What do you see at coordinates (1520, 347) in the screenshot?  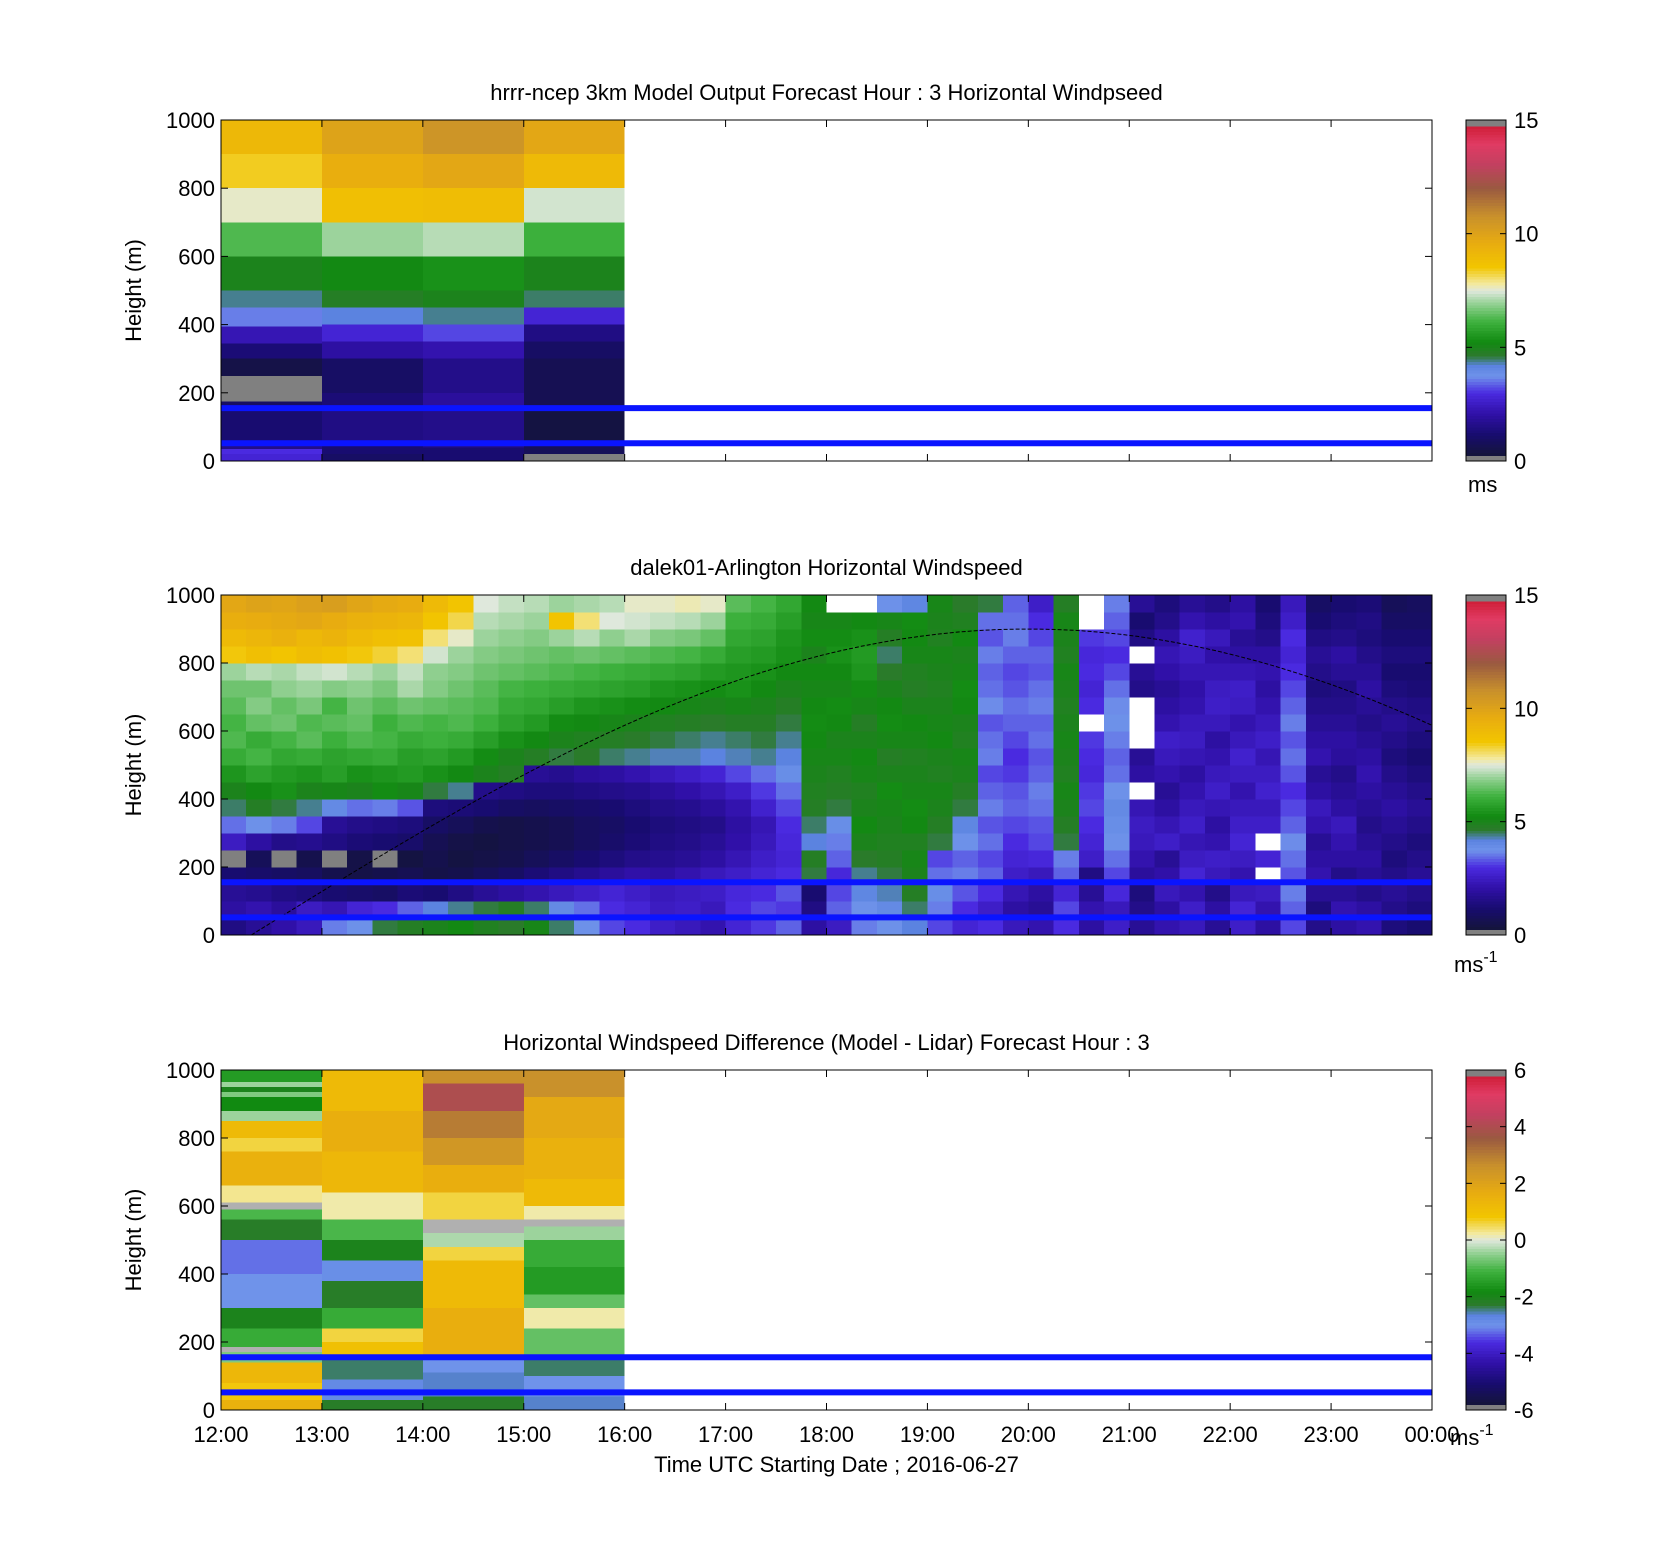 I see `colorbar-tick-label: 5` at bounding box center [1520, 347].